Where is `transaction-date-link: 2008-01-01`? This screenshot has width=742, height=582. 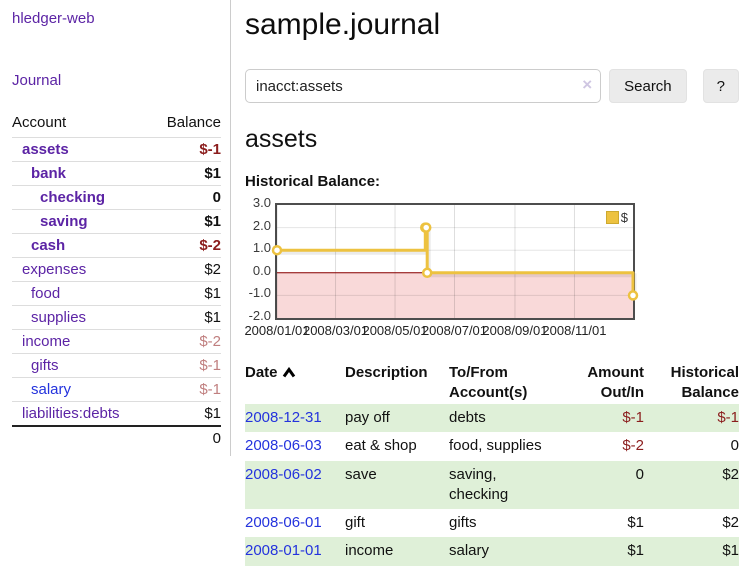
transaction-date-link: 2008-01-01 is located at coordinates (283, 551).